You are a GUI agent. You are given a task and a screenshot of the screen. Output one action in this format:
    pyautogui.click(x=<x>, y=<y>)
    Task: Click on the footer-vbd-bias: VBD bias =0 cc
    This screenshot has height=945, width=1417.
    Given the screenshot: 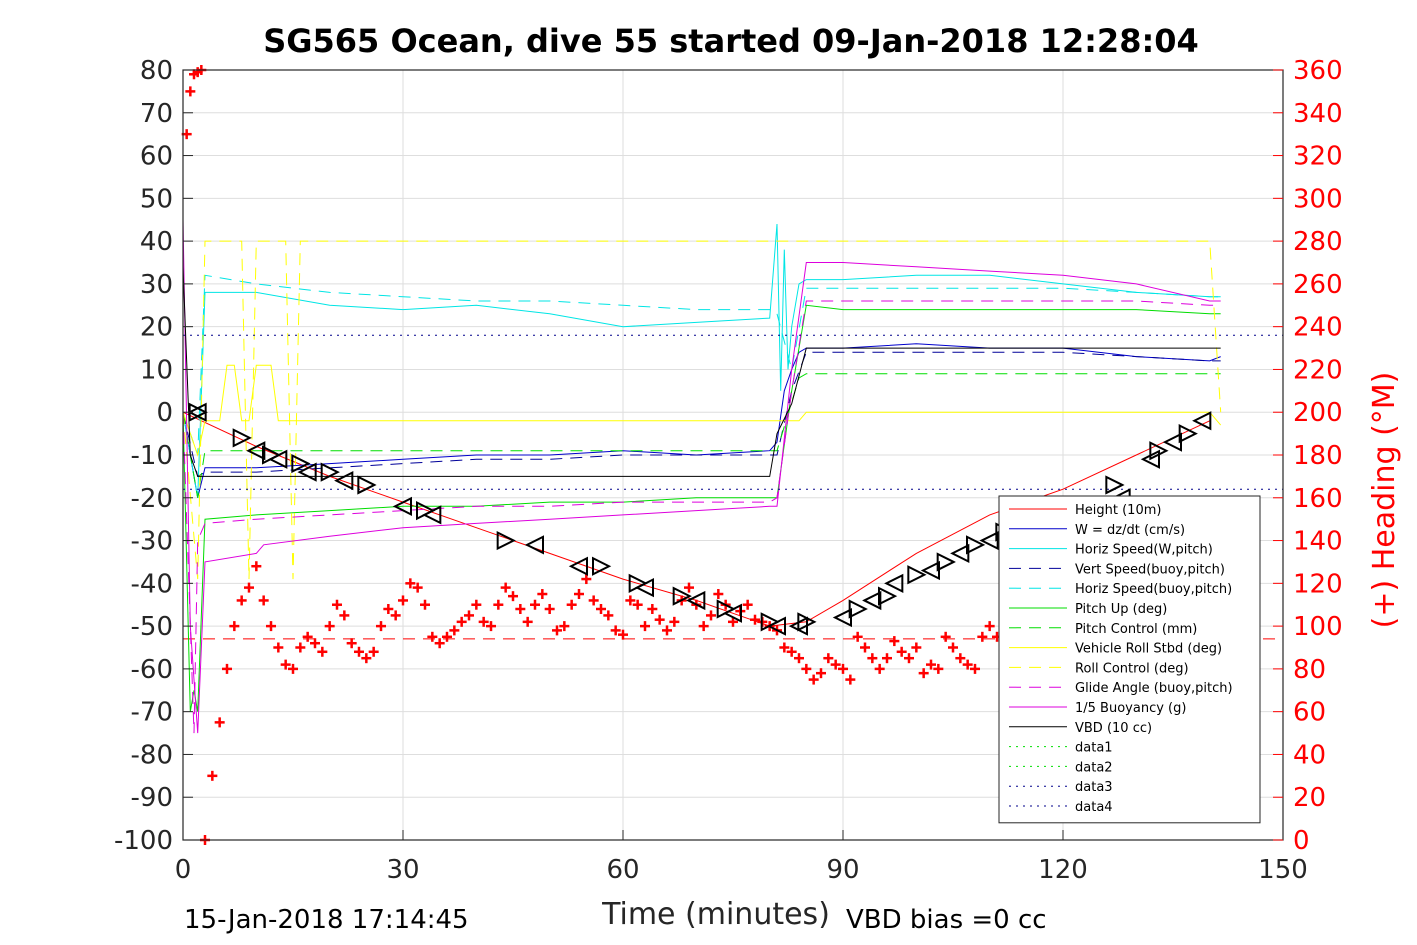 What is the action you would take?
    pyautogui.click(x=946, y=920)
    